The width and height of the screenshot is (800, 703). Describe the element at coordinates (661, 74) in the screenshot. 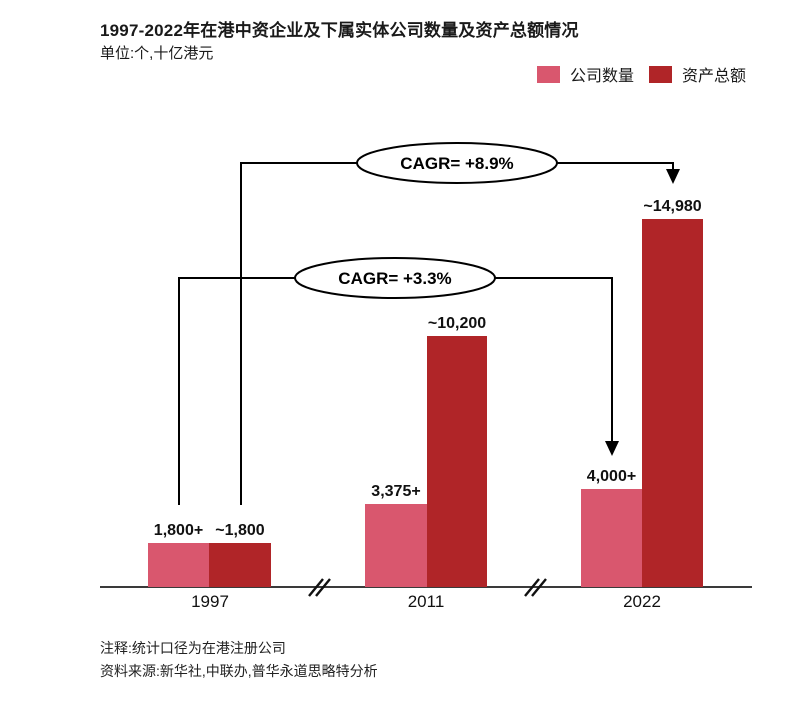

I see `legend-swatch-total-assets` at that location.